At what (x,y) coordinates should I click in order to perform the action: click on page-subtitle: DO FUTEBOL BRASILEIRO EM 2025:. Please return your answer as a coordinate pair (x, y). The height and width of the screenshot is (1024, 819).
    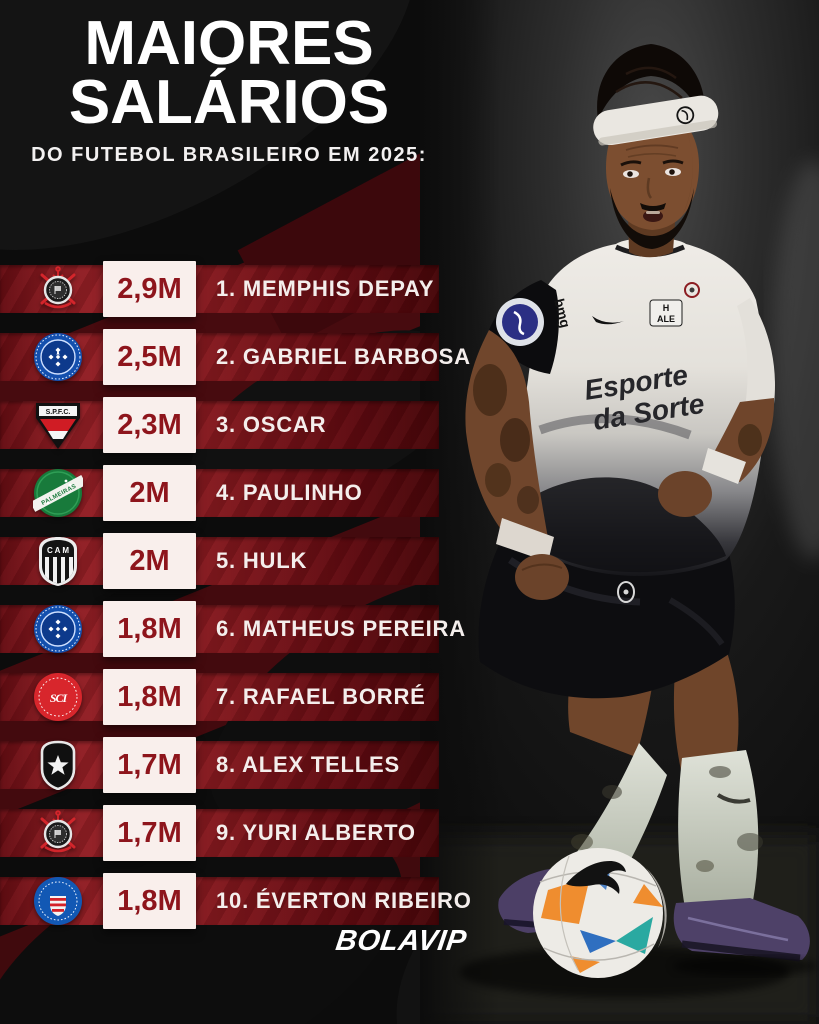
    Looking at the image, I should click on (229, 155).